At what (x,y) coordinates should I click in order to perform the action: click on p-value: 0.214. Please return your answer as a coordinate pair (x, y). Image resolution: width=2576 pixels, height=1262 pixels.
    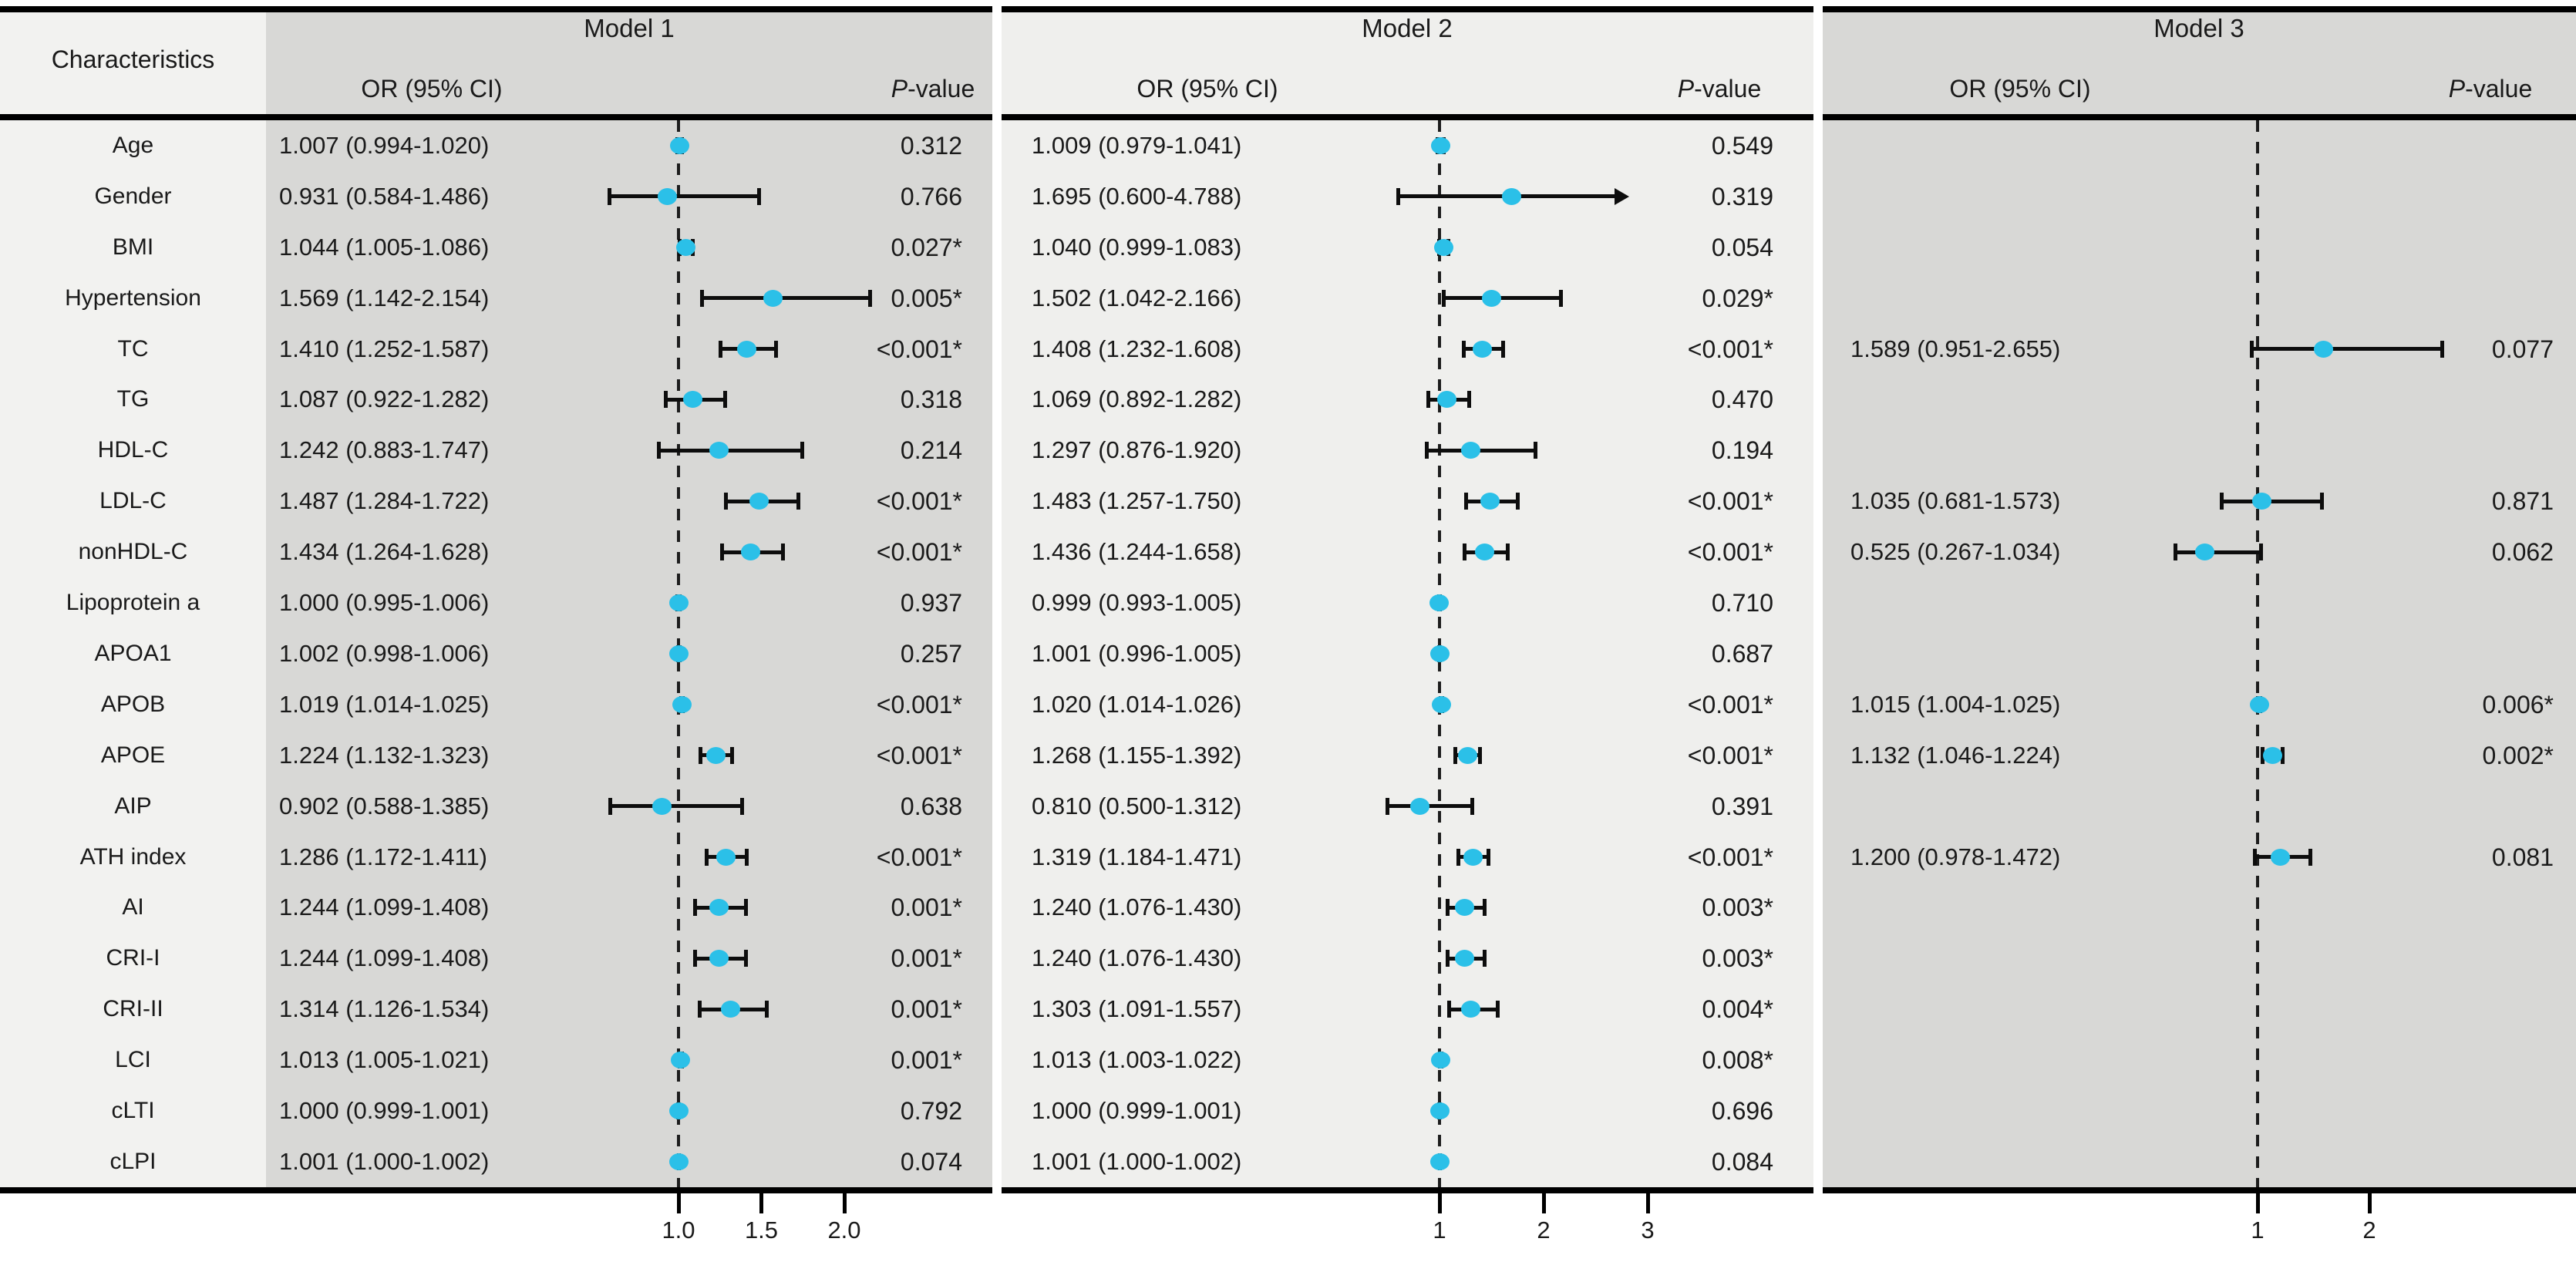
    Looking at the image, I should click on (931, 450).